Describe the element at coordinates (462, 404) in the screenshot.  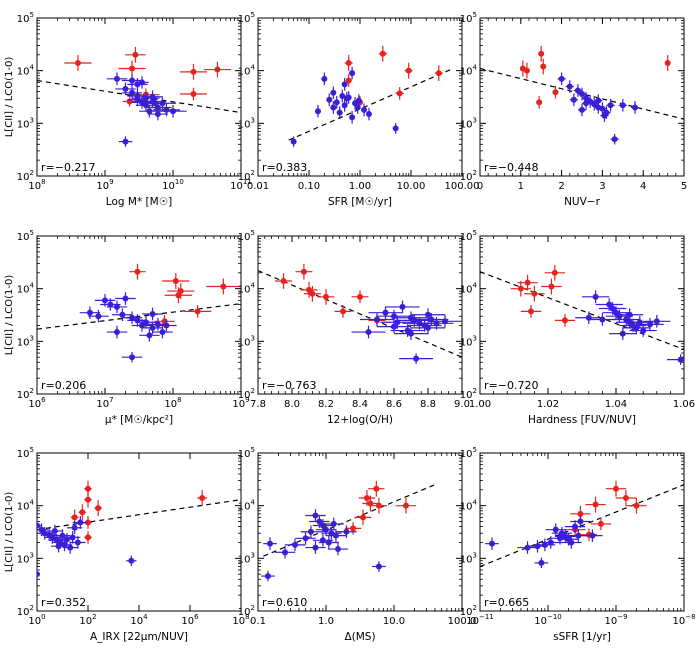
I see `x-tick-label: 9.0` at that location.